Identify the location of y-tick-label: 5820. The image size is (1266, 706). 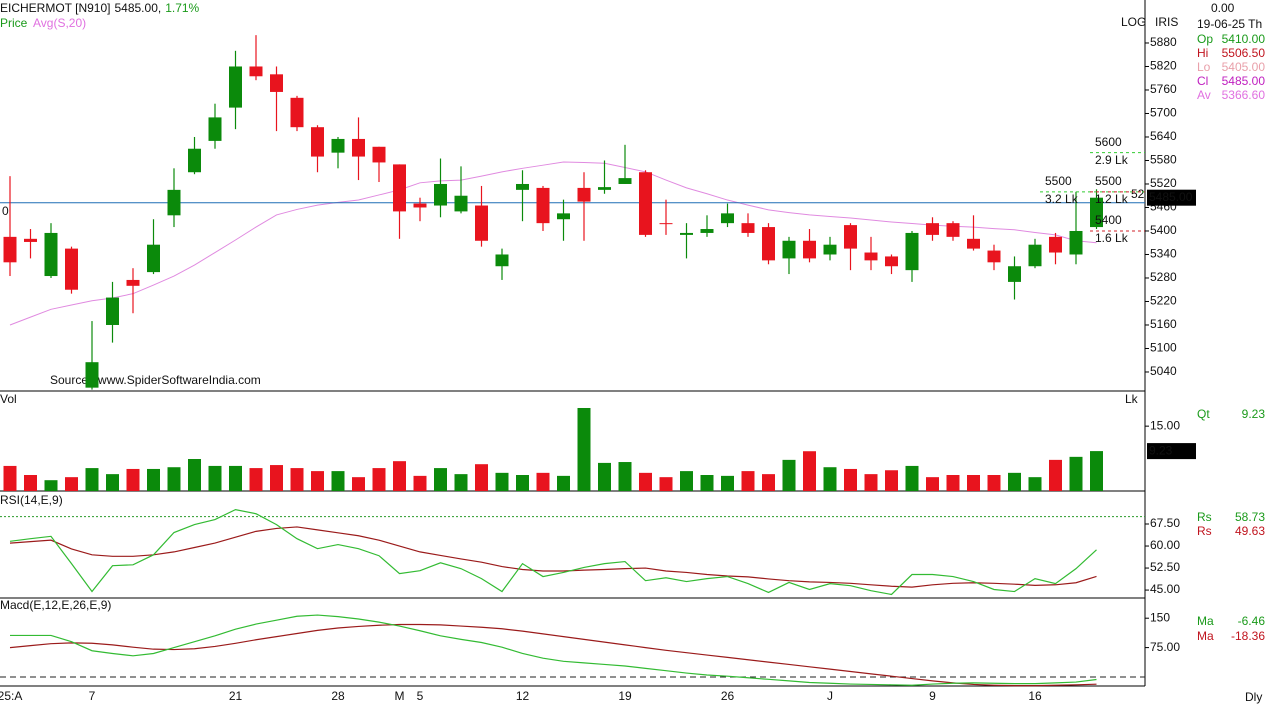
(1163, 66).